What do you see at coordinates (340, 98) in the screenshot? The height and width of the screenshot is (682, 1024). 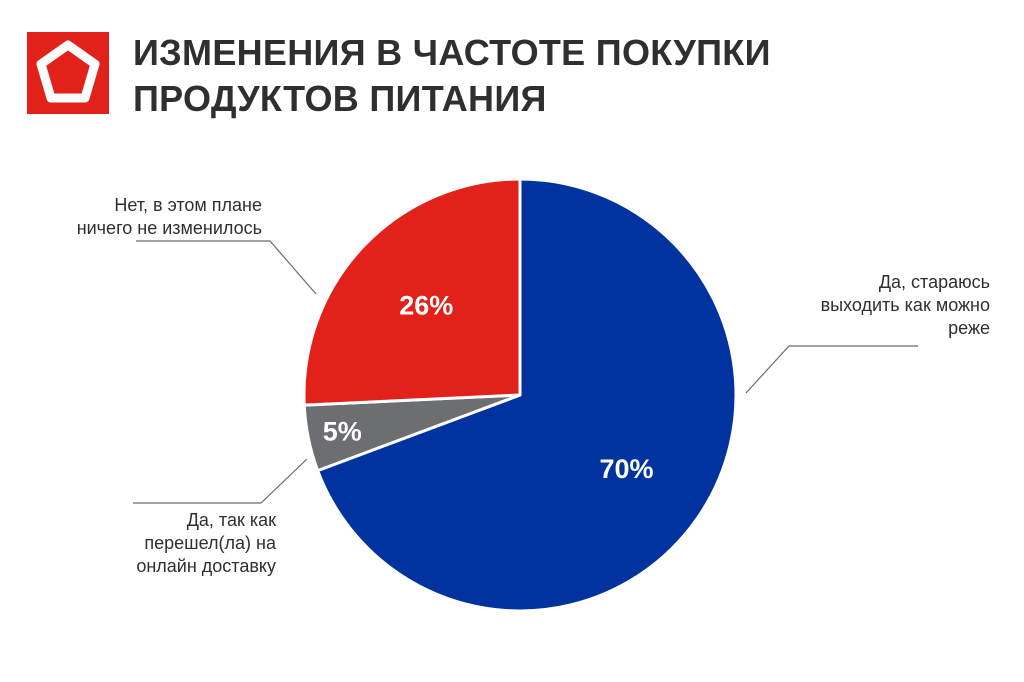 I see `title-line-2: ПРОДУКТОВ ПИТАНИЯ` at bounding box center [340, 98].